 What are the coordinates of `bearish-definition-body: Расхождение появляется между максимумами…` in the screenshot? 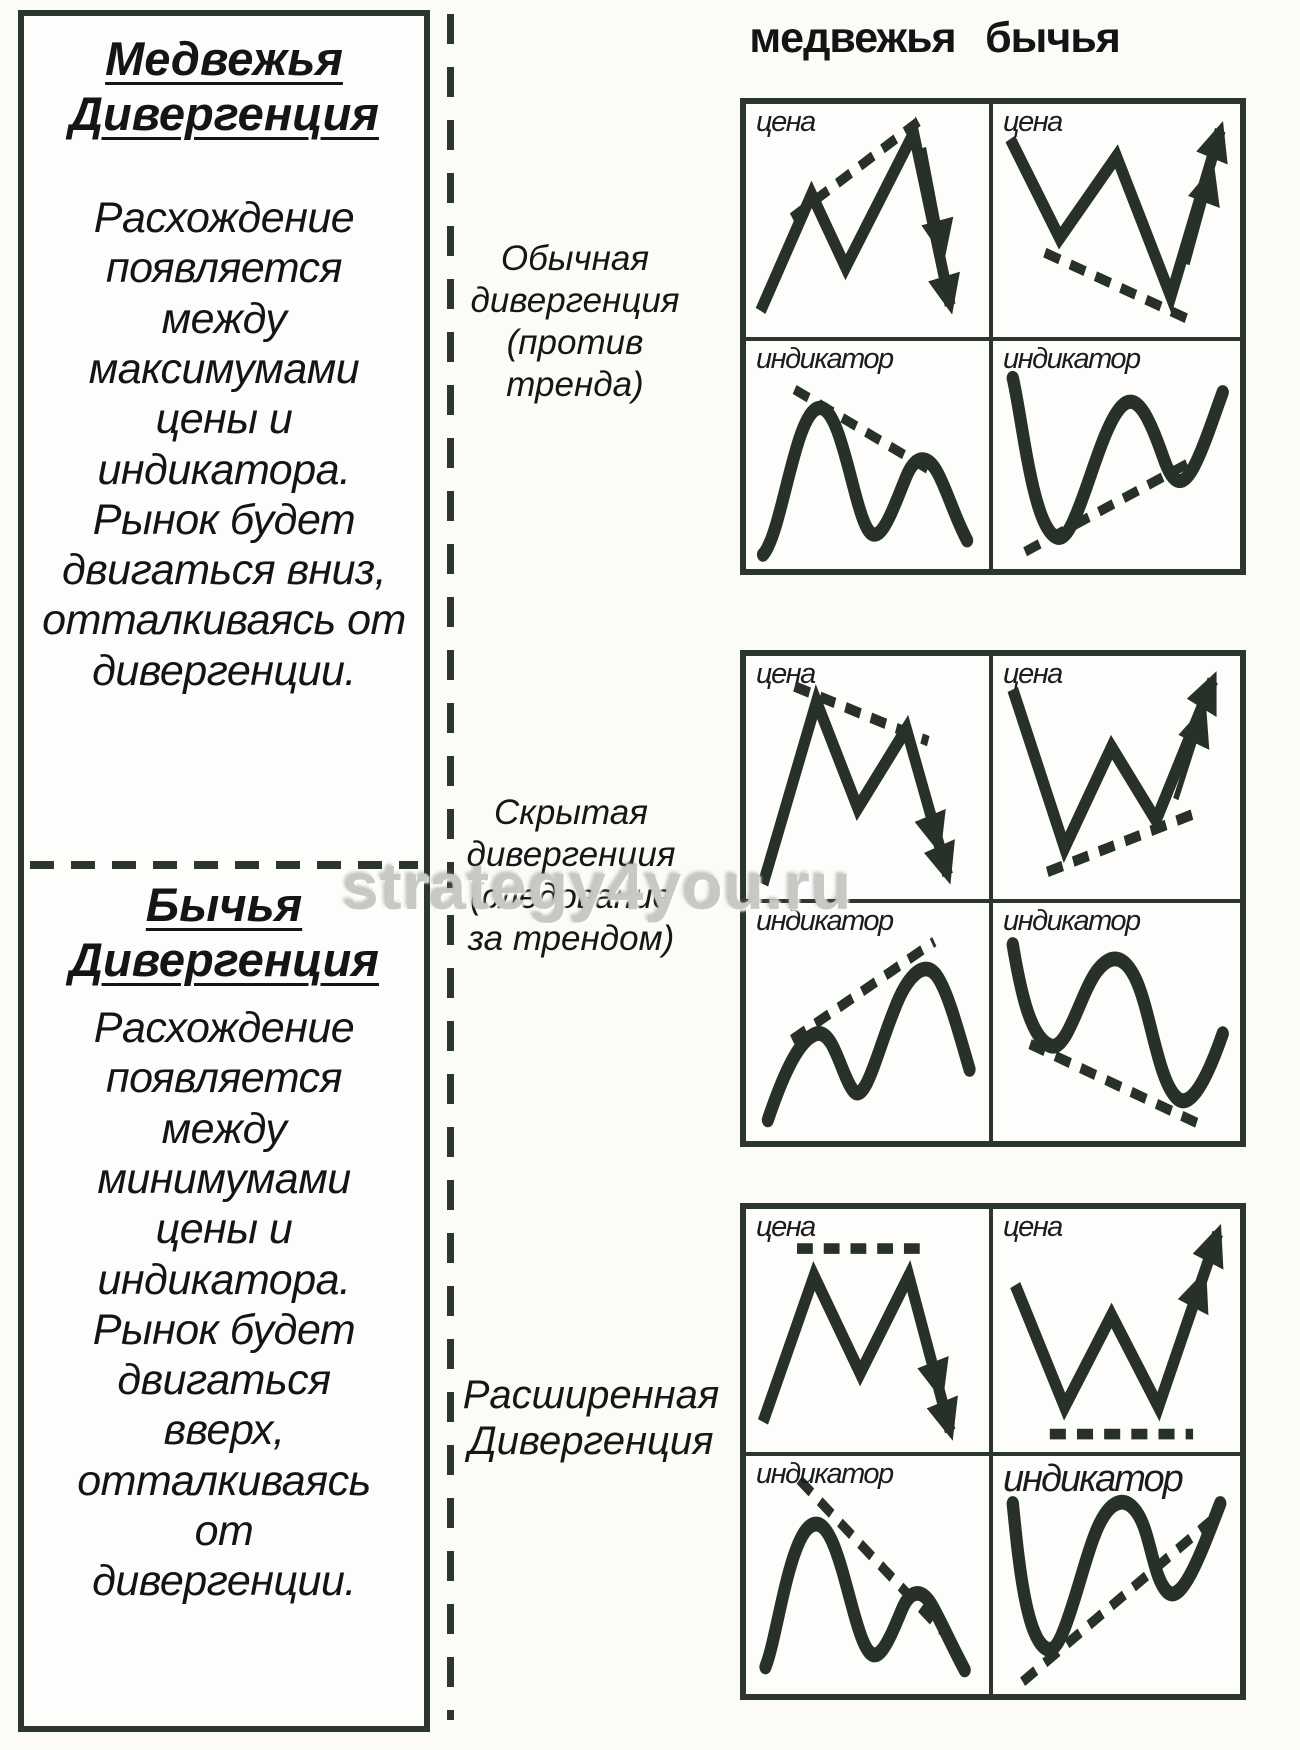 It's located at (224, 444).